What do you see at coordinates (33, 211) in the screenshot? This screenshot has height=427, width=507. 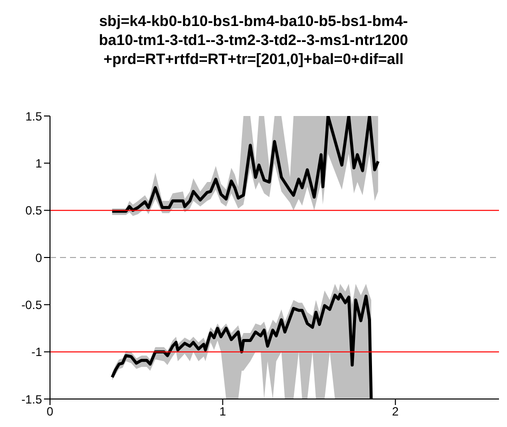 I see `y-tick-label: 0.5` at bounding box center [33, 211].